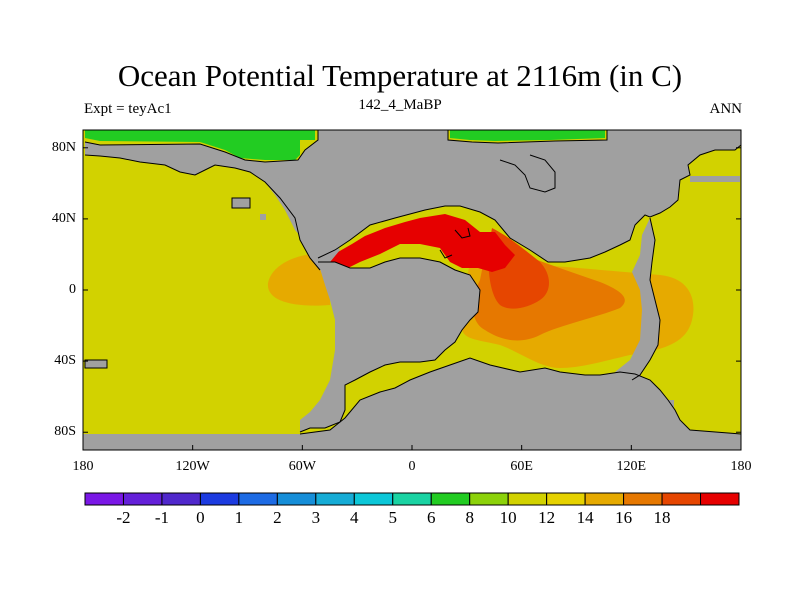  Describe the element at coordinates (412, 447) in the screenshot. I see `x-tick-marks` at that location.